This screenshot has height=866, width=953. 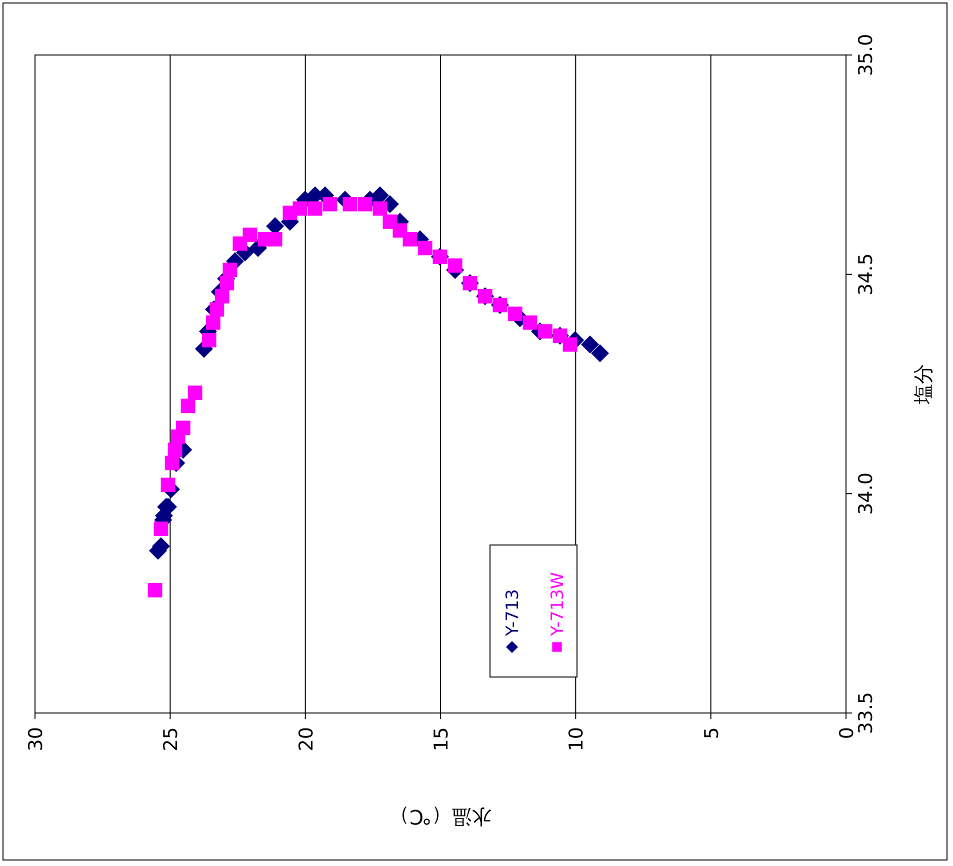 What do you see at coordinates (866, 493) in the screenshot?
I see `y-tick-label: 34.0` at bounding box center [866, 493].